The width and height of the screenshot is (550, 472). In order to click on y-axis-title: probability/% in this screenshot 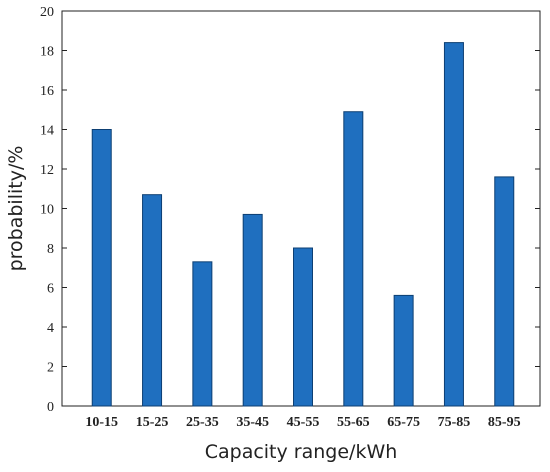, I will do `click(16, 209)`.